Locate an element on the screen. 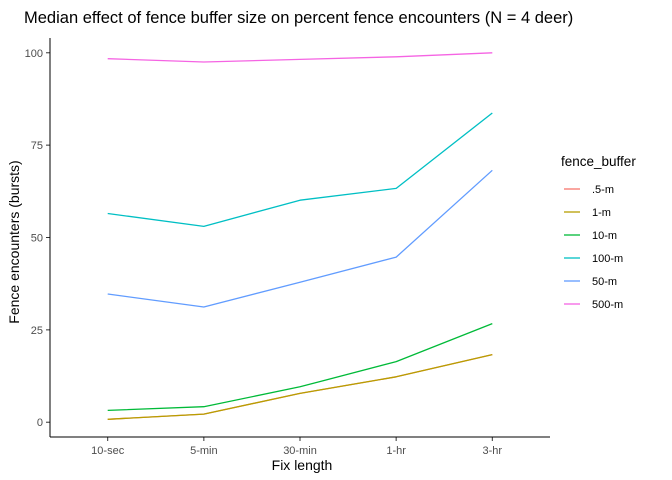 This screenshot has width=672, height=480. legend-item-50-m: 50-m is located at coordinates (590, 282).